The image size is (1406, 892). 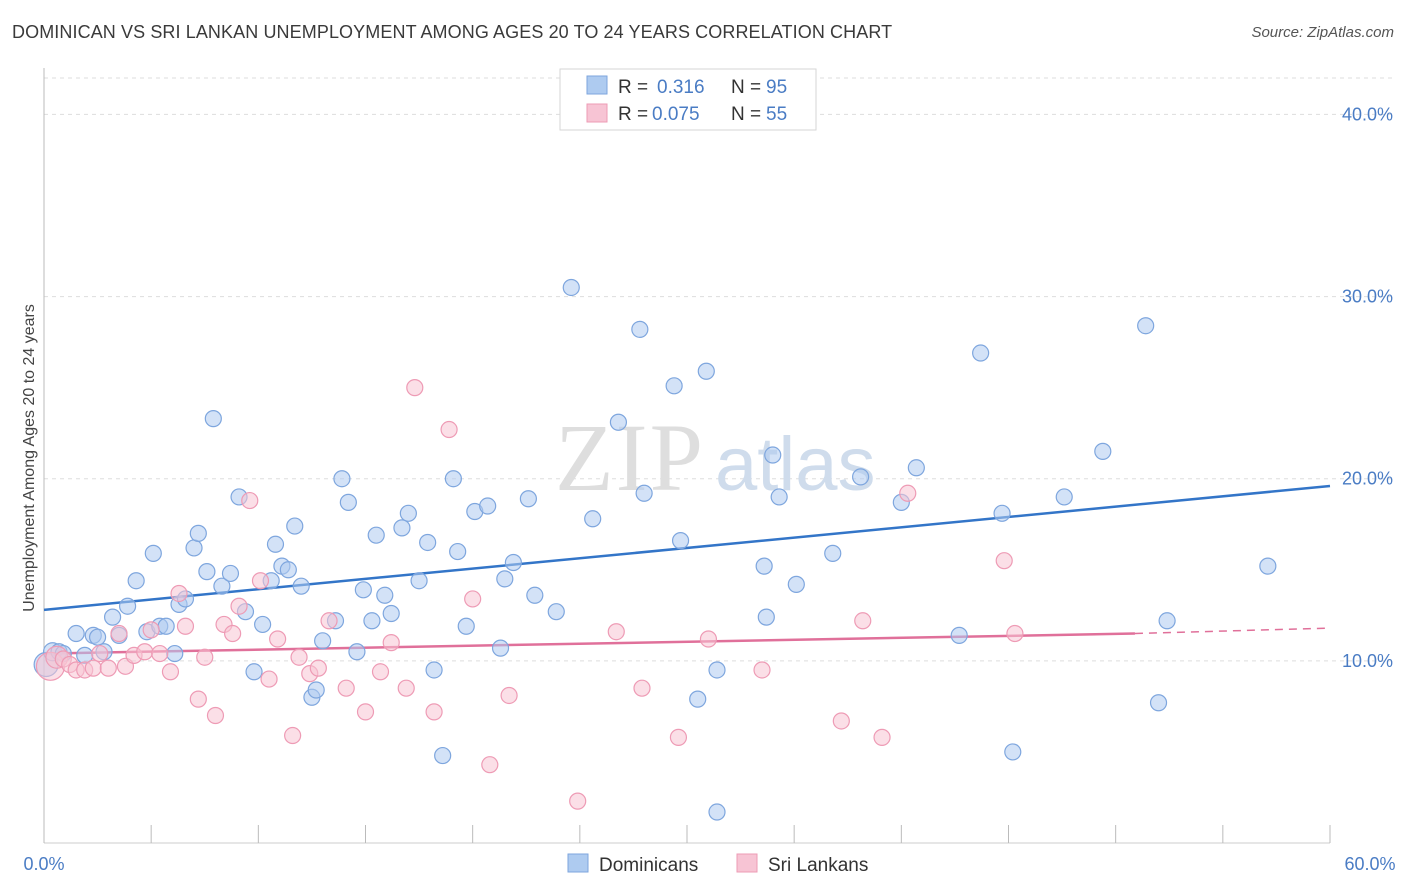 What do you see at coordinates (1367, 297) in the screenshot?
I see `y-tick-label-30: 30.0%` at bounding box center [1367, 297].